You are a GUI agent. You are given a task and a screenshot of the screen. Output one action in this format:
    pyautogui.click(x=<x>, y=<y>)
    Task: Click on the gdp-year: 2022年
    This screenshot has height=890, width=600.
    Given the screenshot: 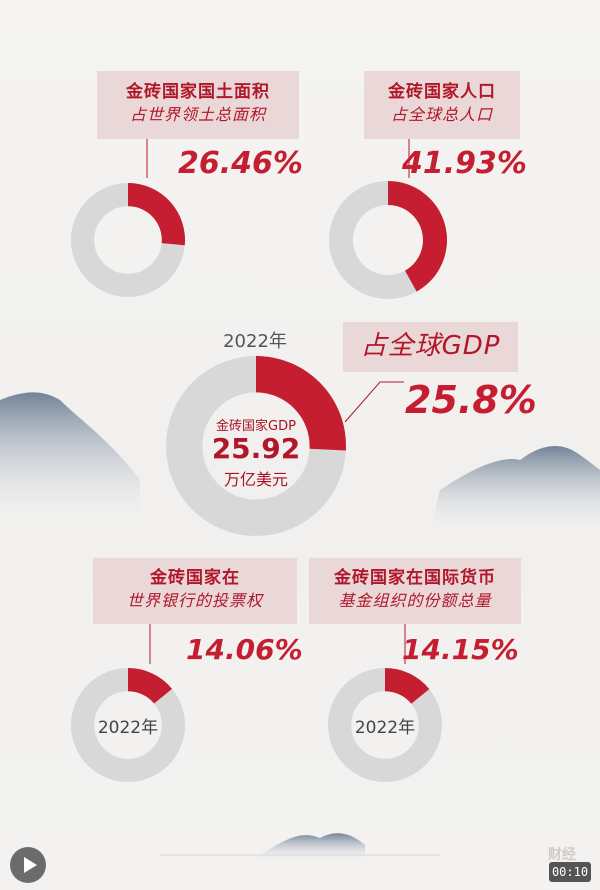 What is the action you would take?
    pyautogui.click(x=255, y=341)
    